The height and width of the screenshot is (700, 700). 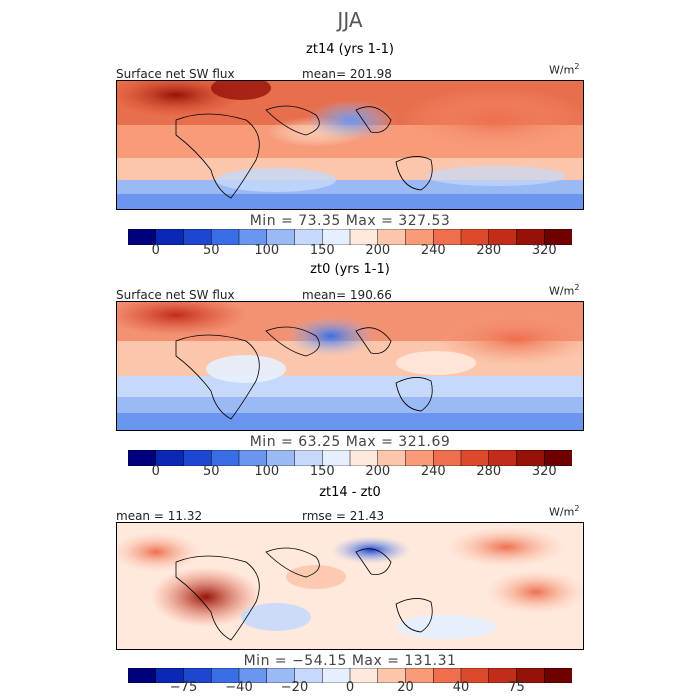 What do you see at coordinates (239, 687) in the screenshot?
I see `colorbar-tick-label: −40` at bounding box center [239, 687].